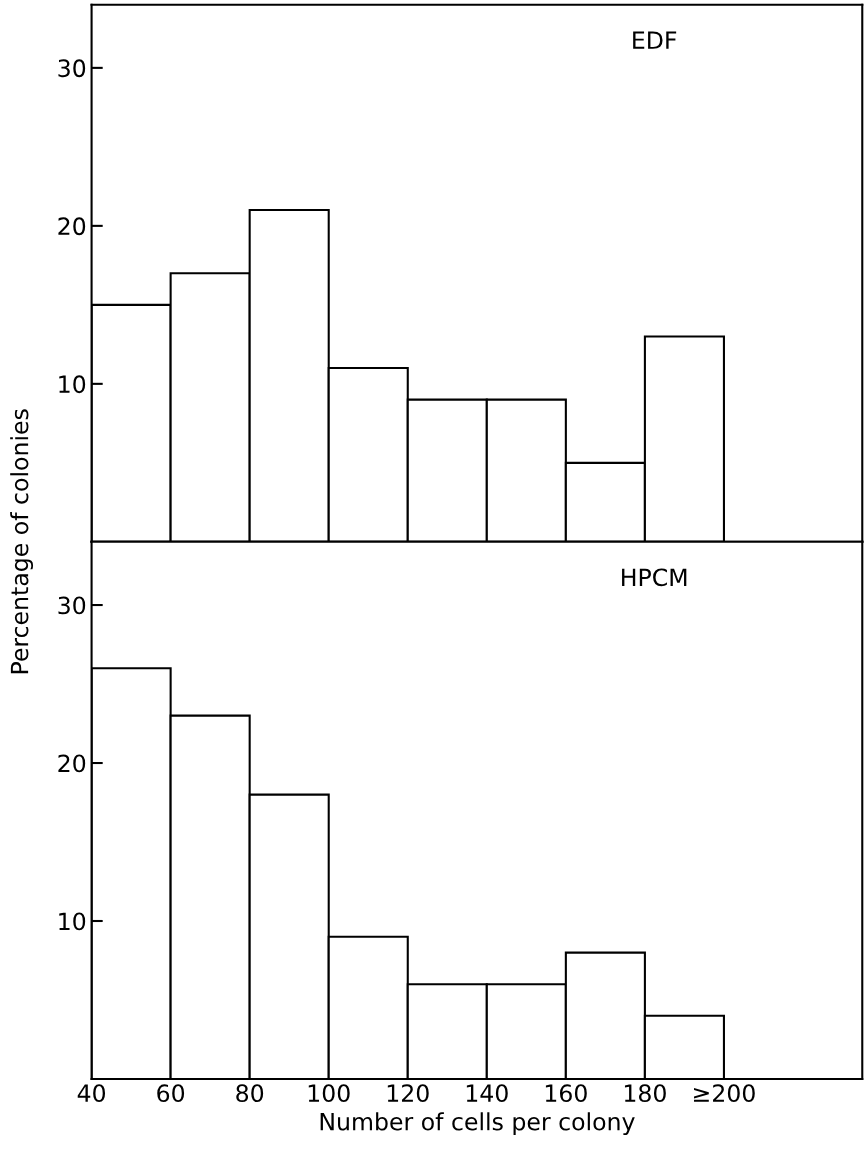 Image resolution: width=864 pixels, height=1169 pixels. What do you see at coordinates (566, 1093) in the screenshot?
I see `x-tick-label: 160` at bounding box center [566, 1093].